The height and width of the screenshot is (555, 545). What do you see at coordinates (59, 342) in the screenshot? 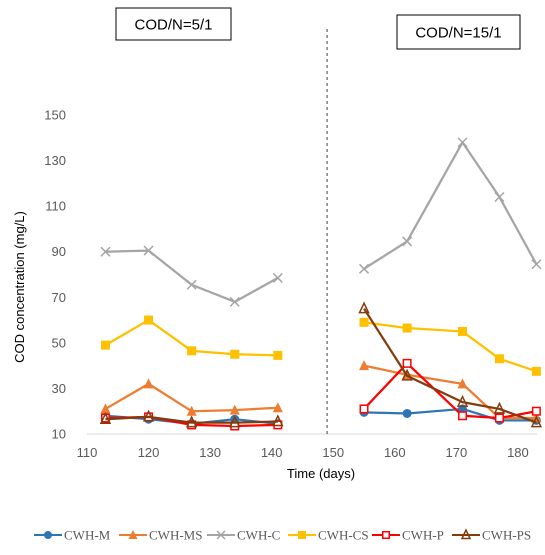
I see `y-tick-label: 50` at bounding box center [59, 342].